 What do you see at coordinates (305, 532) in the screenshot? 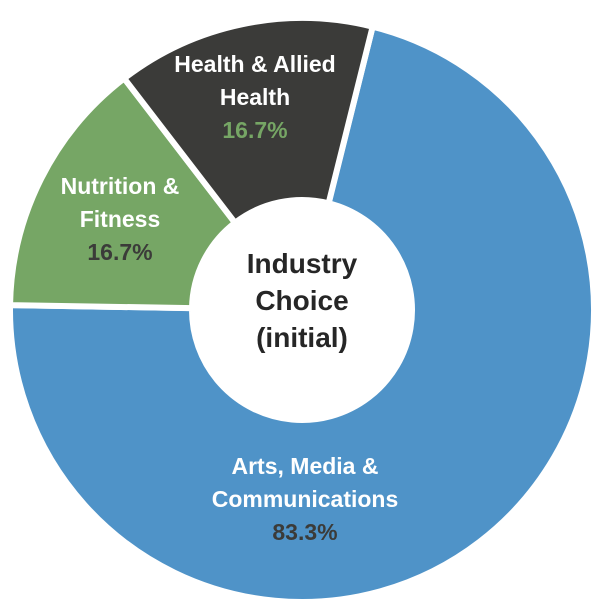
I see `value-label: 83.3%` at bounding box center [305, 532].